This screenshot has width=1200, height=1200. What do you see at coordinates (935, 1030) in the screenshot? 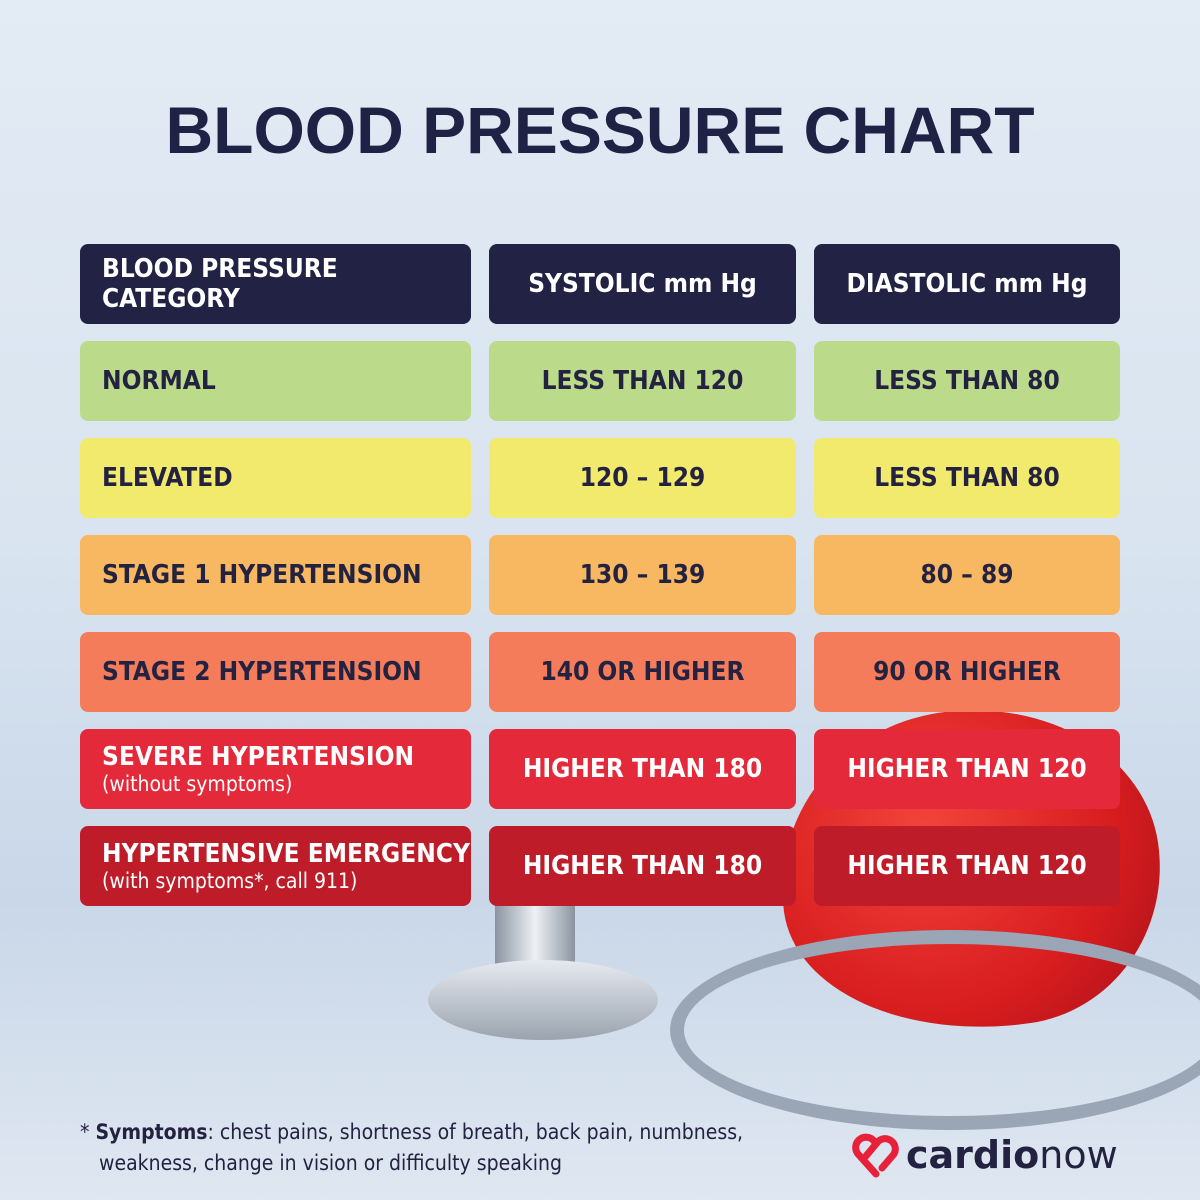
I see `stethoscope-tube` at bounding box center [935, 1030].